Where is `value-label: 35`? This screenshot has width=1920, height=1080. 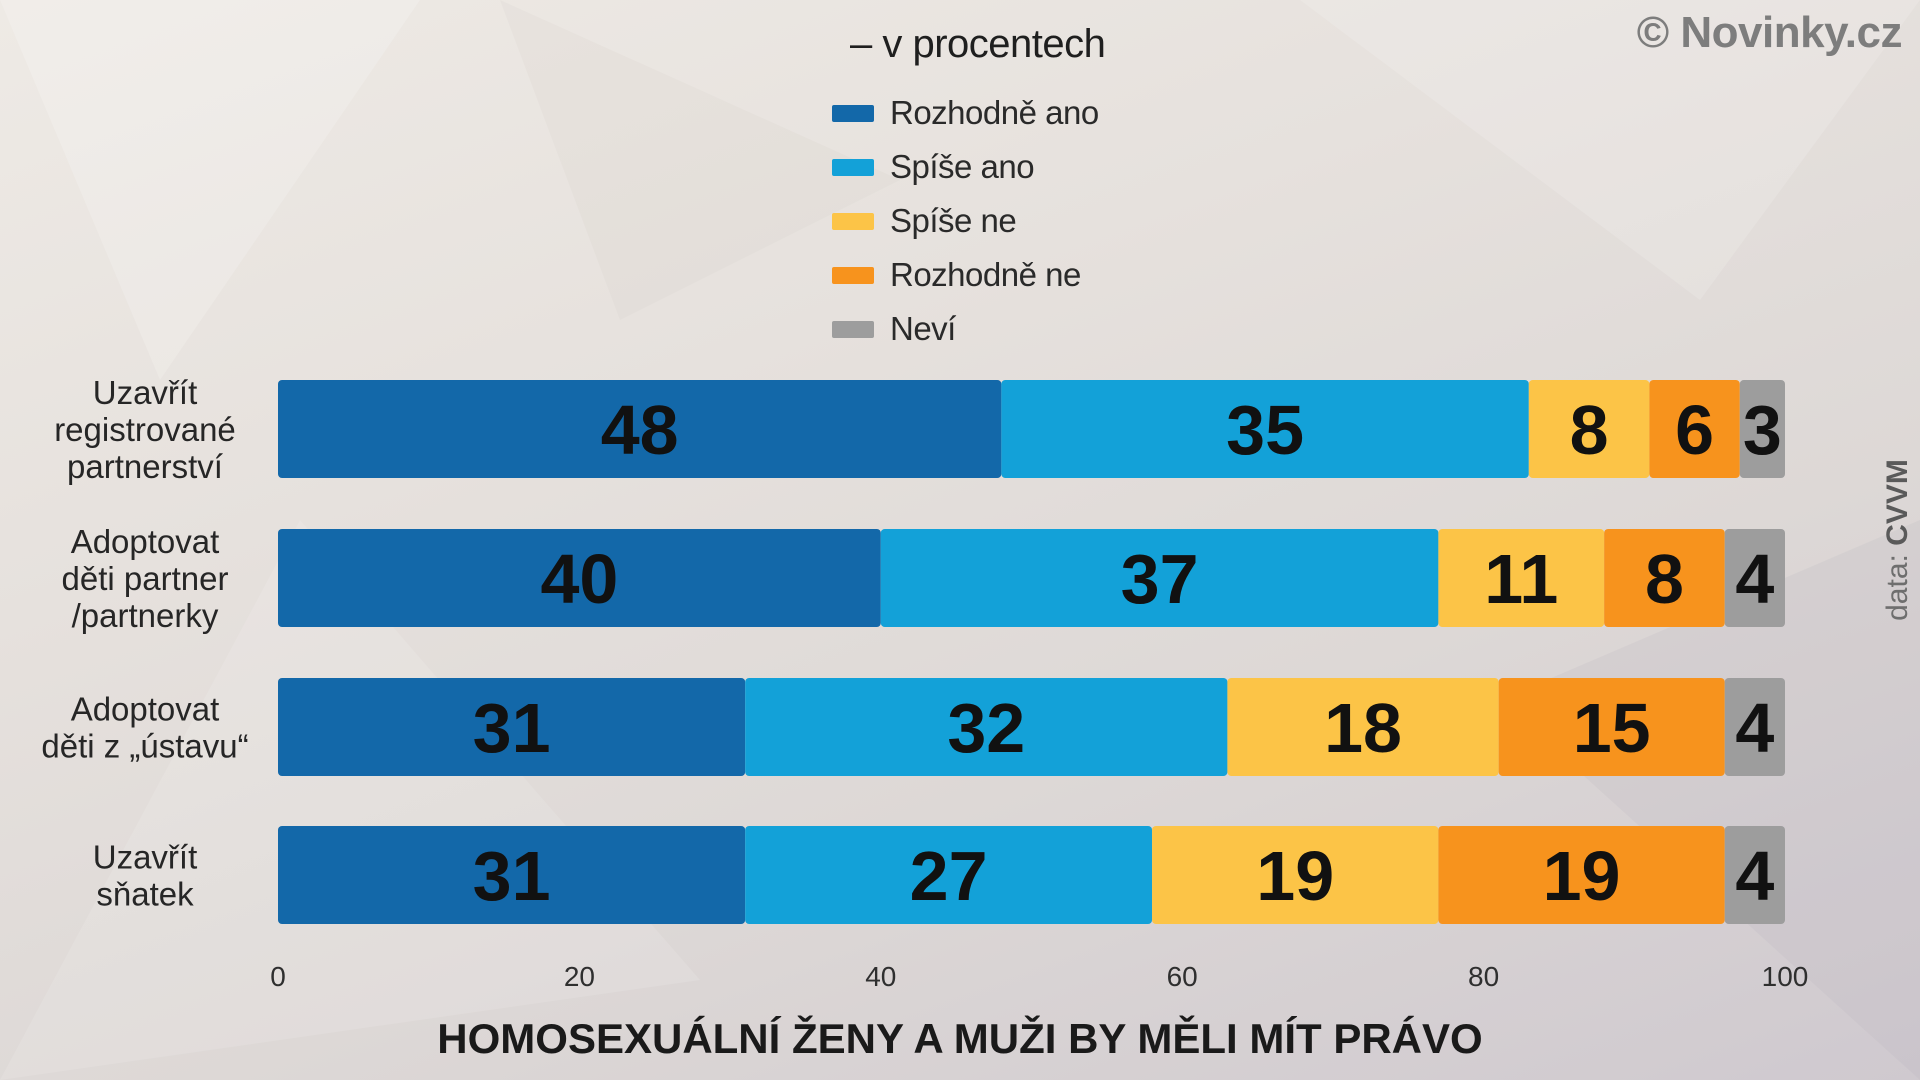
value-label: 35 is located at coordinates (1265, 430).